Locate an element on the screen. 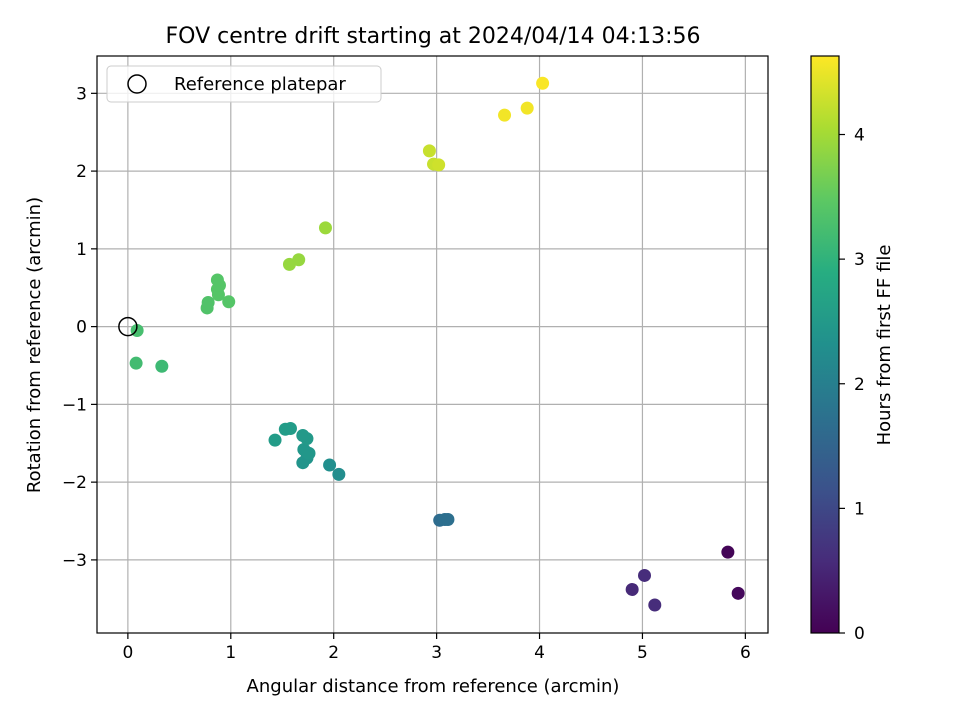  x-tick-label: 0 is located at coordinates (127, 653).